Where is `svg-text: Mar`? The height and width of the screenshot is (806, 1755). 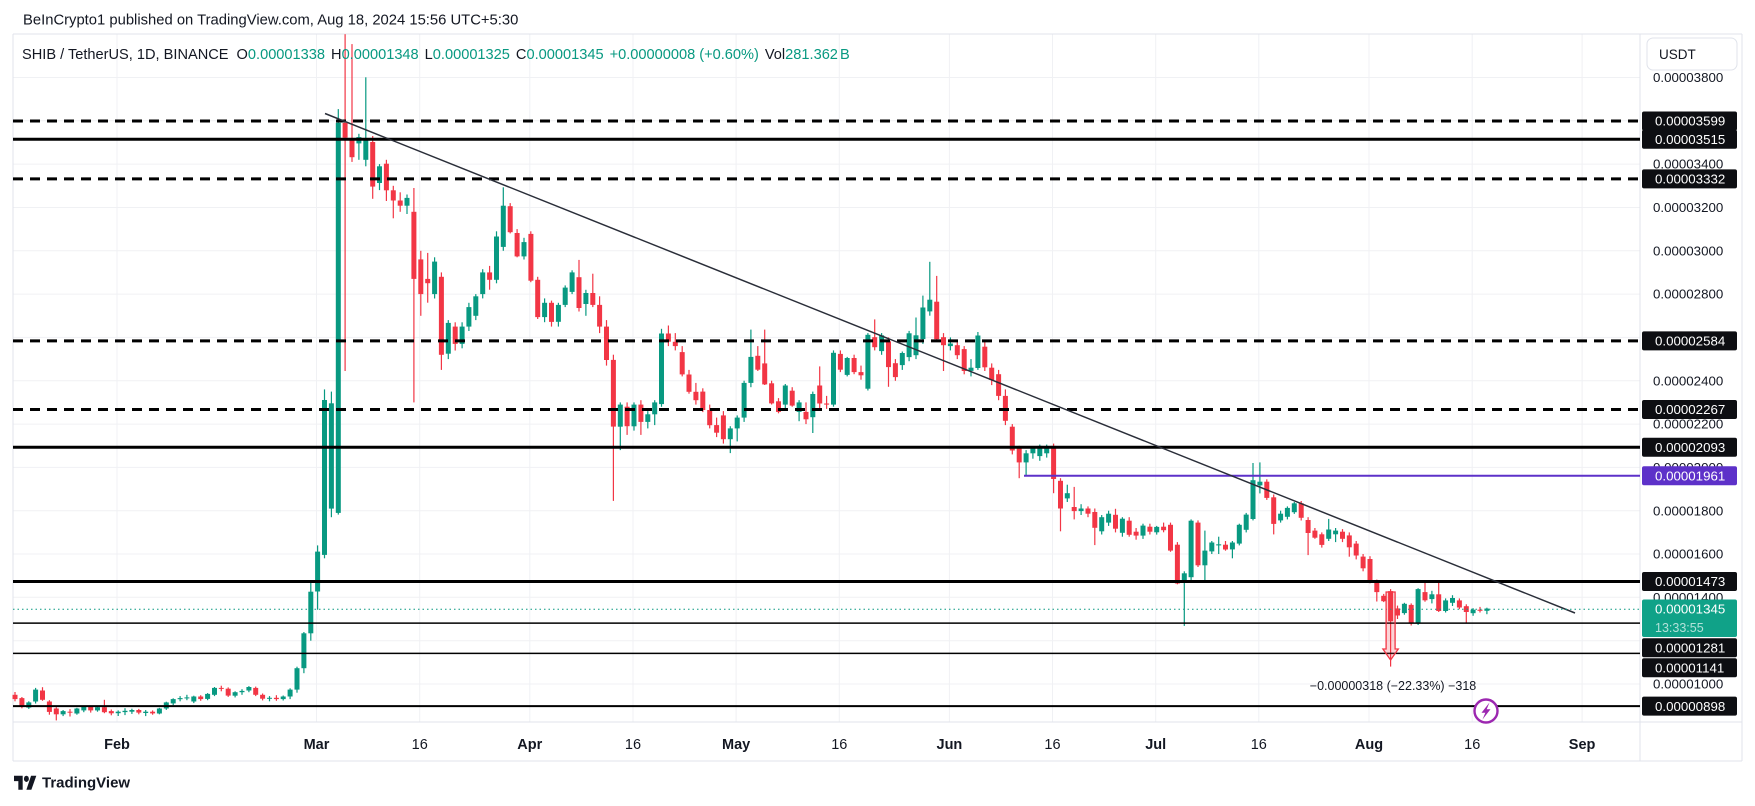 svg-text: Mar is located at coordinates (317, 745).